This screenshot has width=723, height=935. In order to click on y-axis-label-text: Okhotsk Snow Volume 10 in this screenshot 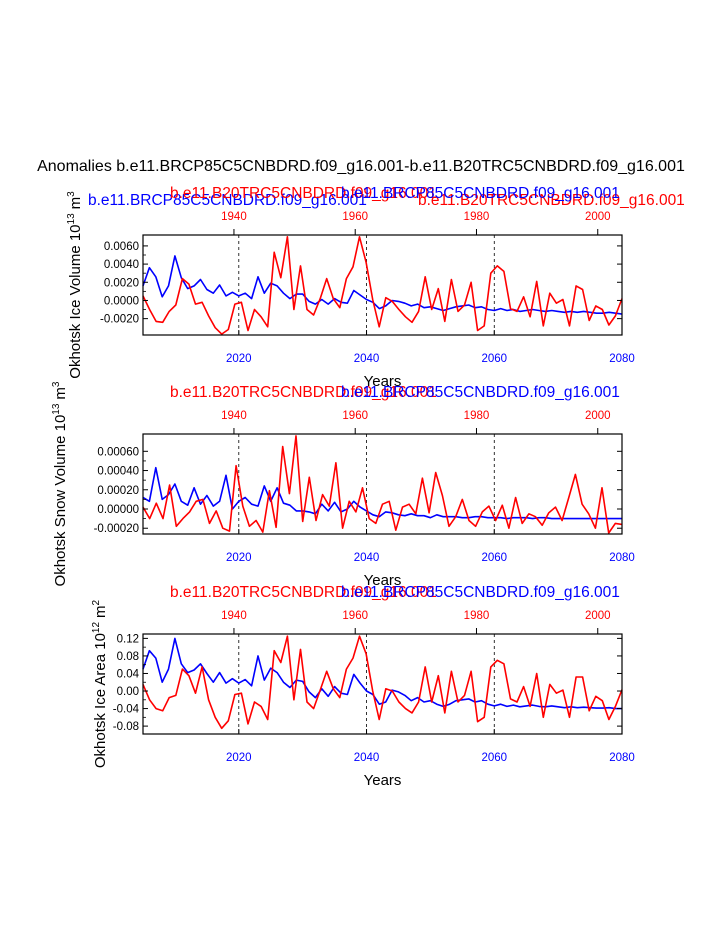, I will do `click(60, 501)`.